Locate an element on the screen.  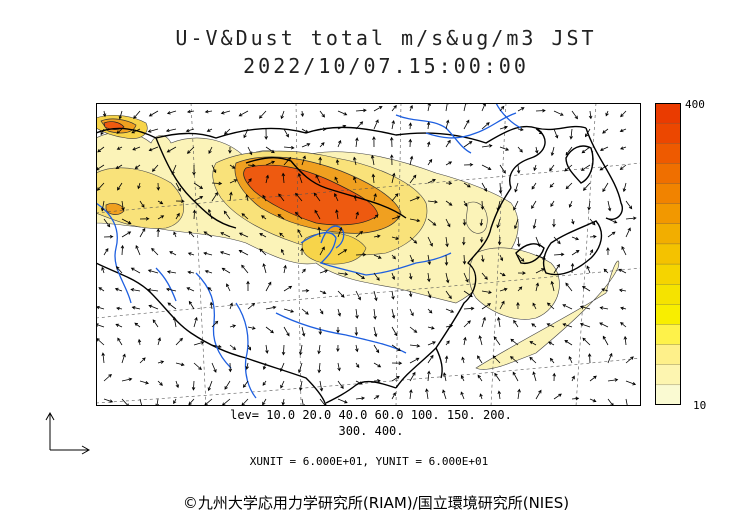
contour-levels-line2: 300. 400. is located at coordinates (371, 431).